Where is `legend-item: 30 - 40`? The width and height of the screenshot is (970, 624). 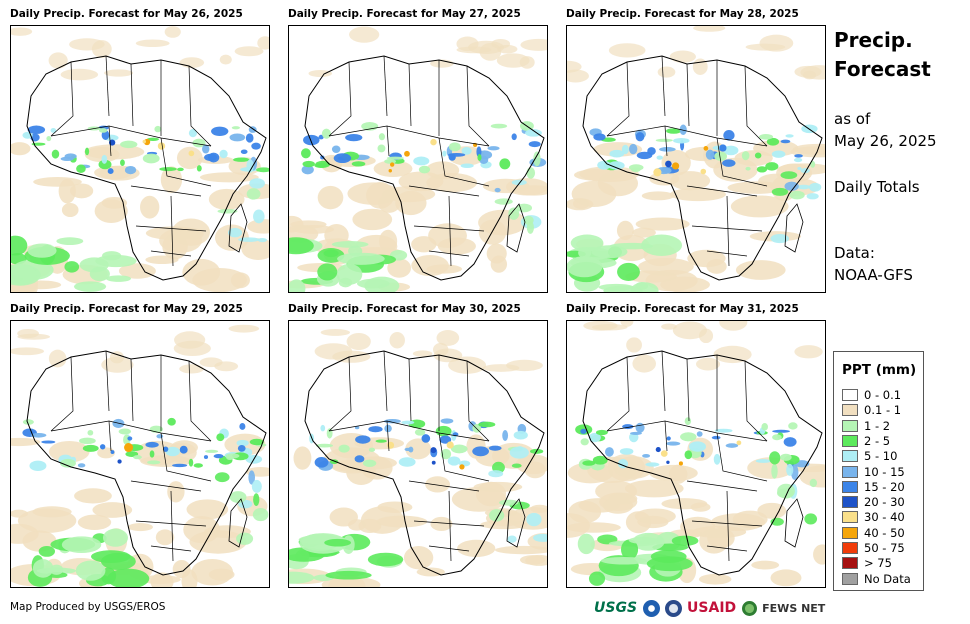 legend-item: 30 - 40 is located at coordinates (873, 517).